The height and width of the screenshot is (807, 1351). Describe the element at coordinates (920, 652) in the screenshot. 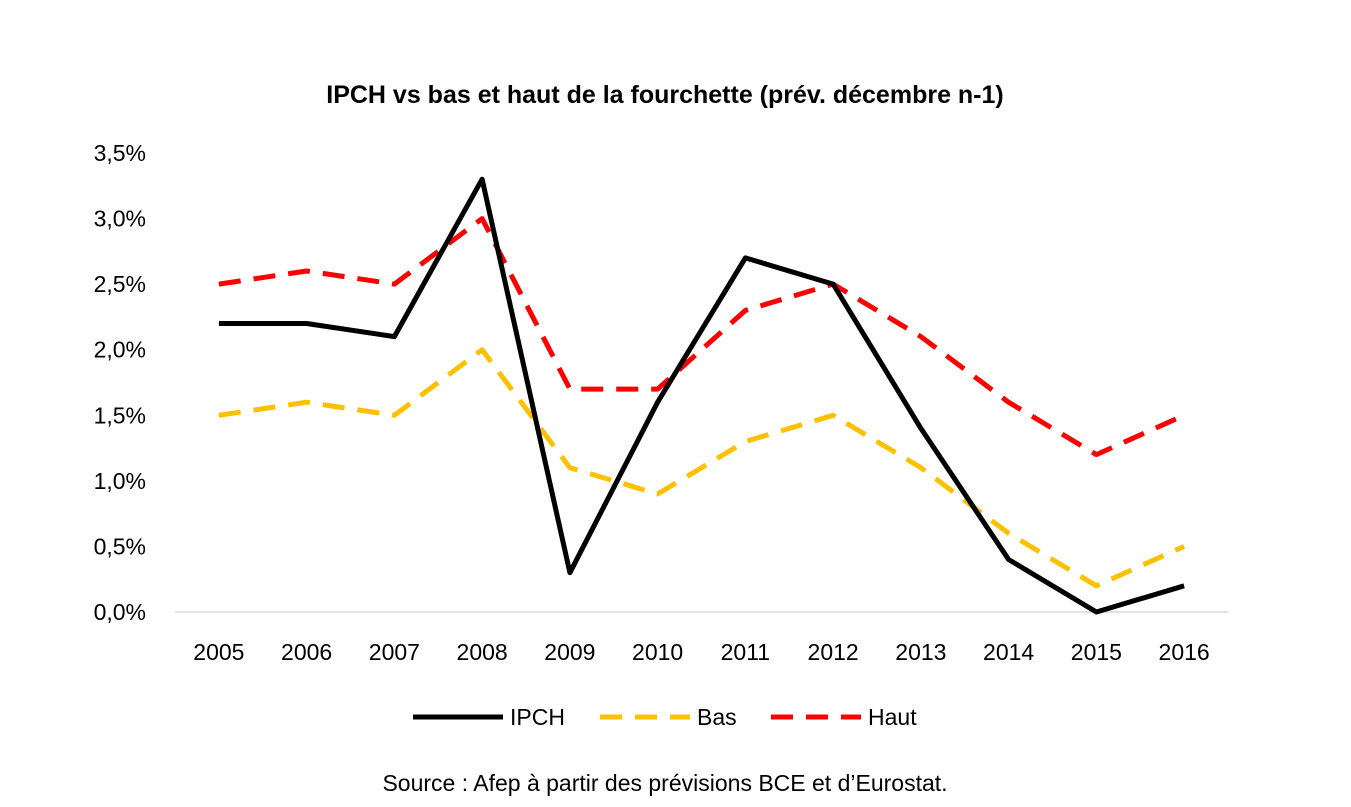

I see `x-tick-label: 2013` at that location.